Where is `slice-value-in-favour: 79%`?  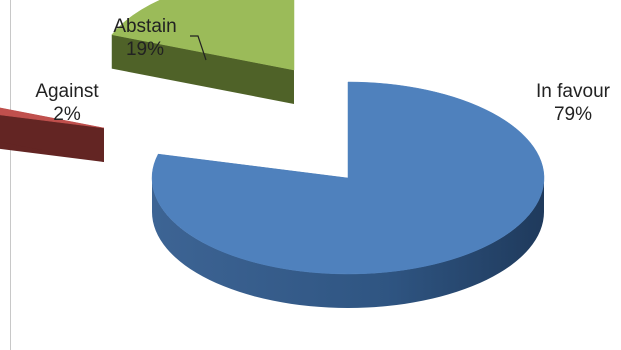
slice-value-in-favour: 79% is located at coordinates (573, 114).